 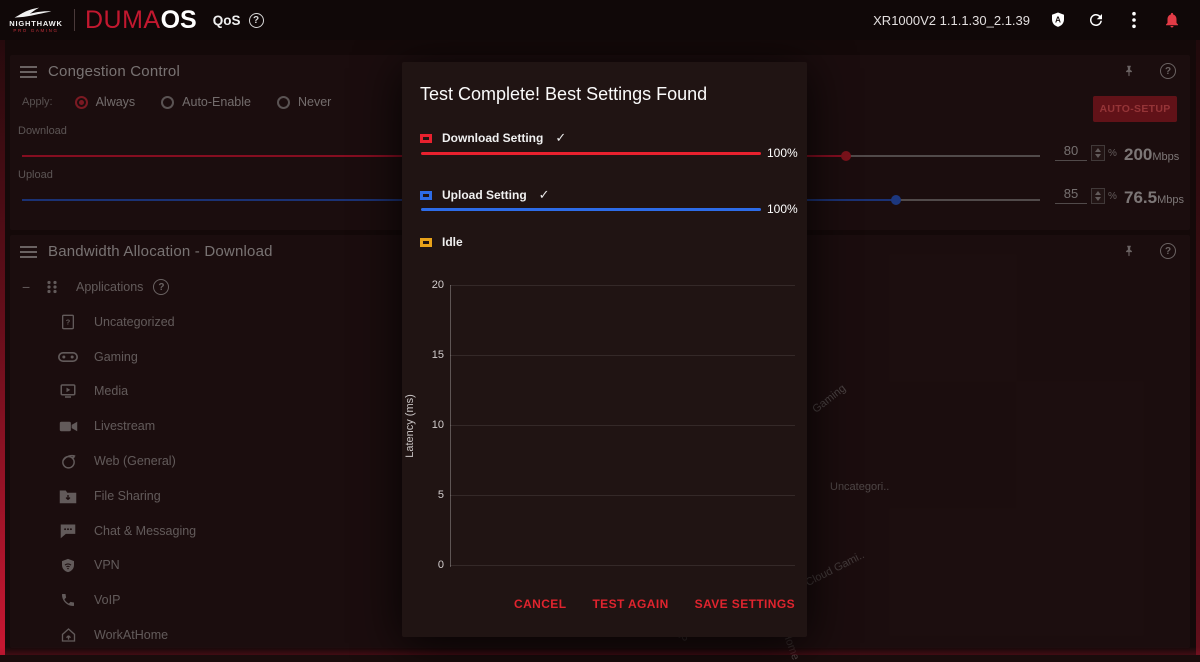 What do you see at coordinates (1071, 195) in the screenshot?
I see `upload-percent-input: 85` at bounding box center [1071, 195].